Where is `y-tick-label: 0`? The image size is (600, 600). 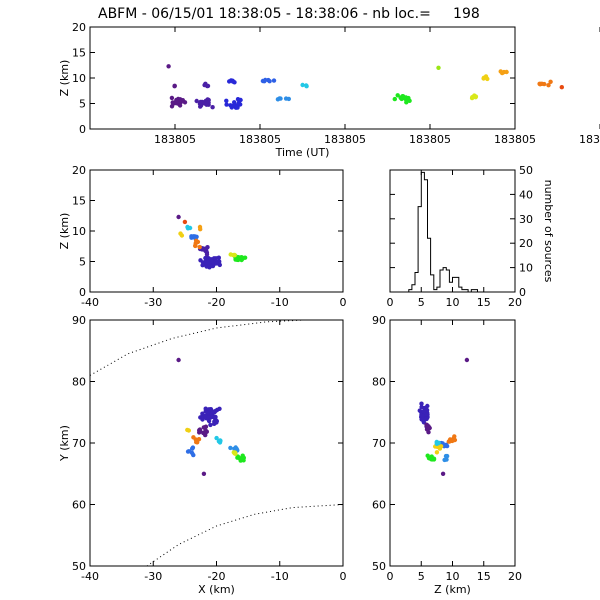
y-tick-label: 0 is located at coordinates (82, 292).